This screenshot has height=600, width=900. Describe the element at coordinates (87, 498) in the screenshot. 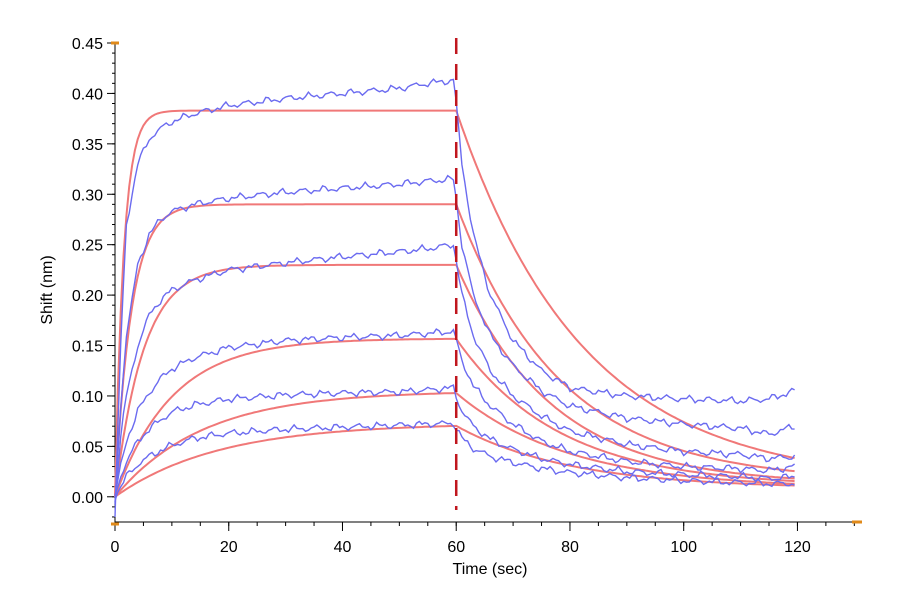

I see `y-tick-label: 0.00` at that location.